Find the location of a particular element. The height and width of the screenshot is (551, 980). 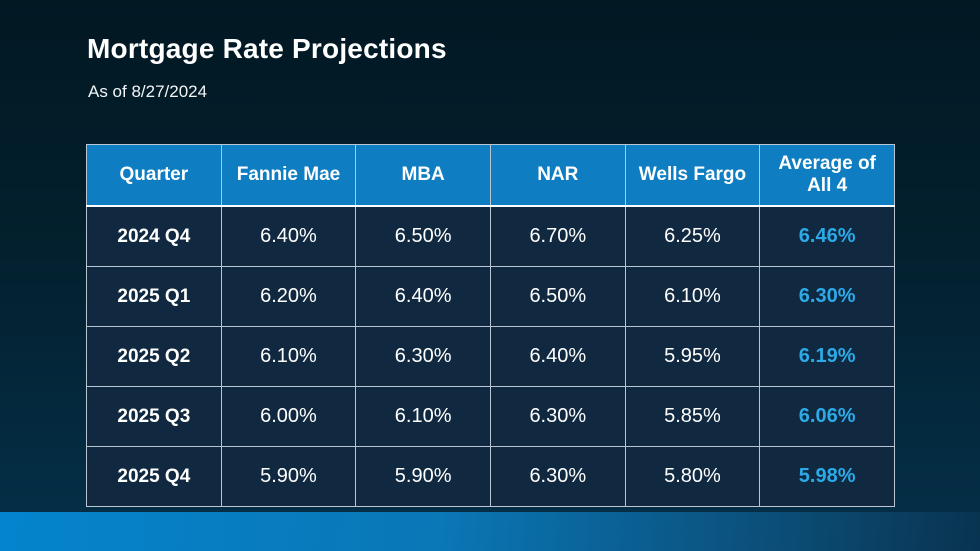

cell-wells-fargo: 5.80% is located at coordinates (692, 476).